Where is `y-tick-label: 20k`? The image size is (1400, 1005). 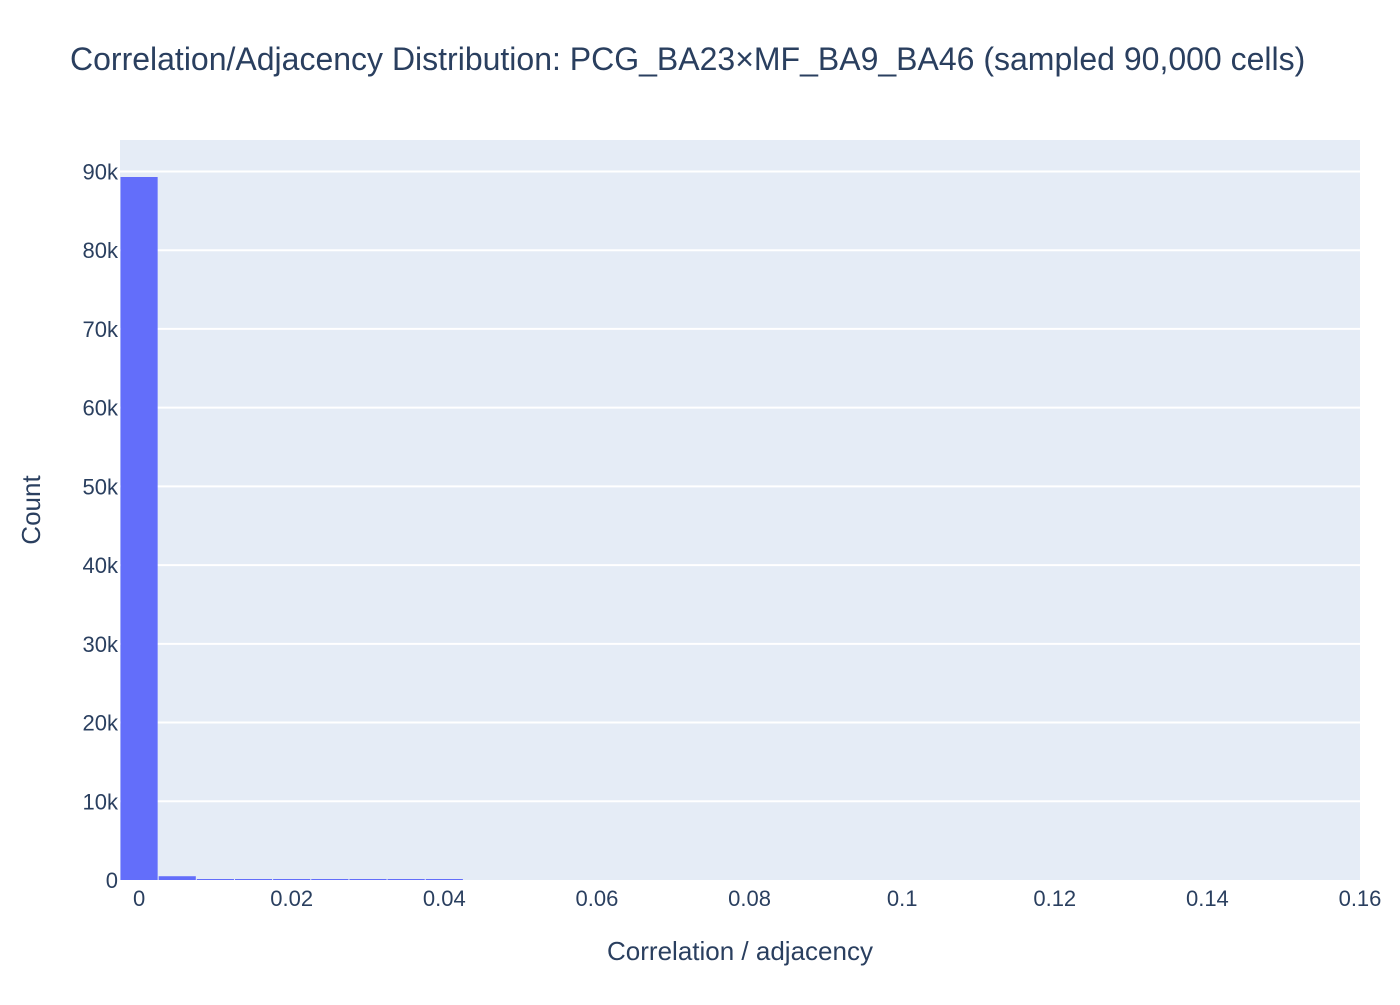 y-tick-label: 20k is located at coordinates (101, 723).